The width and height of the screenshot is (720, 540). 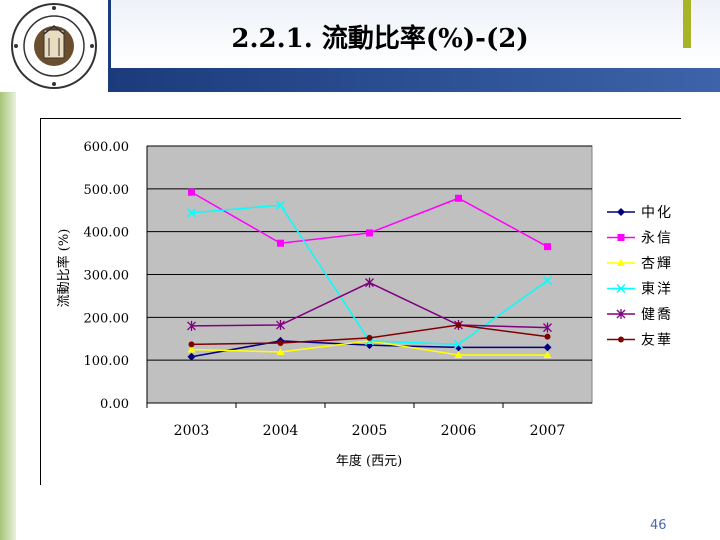 What do you see at coordinates (657, 264) in the screenshot?
I see `legend-label: 杏輝` at bounding box center [657, 264].